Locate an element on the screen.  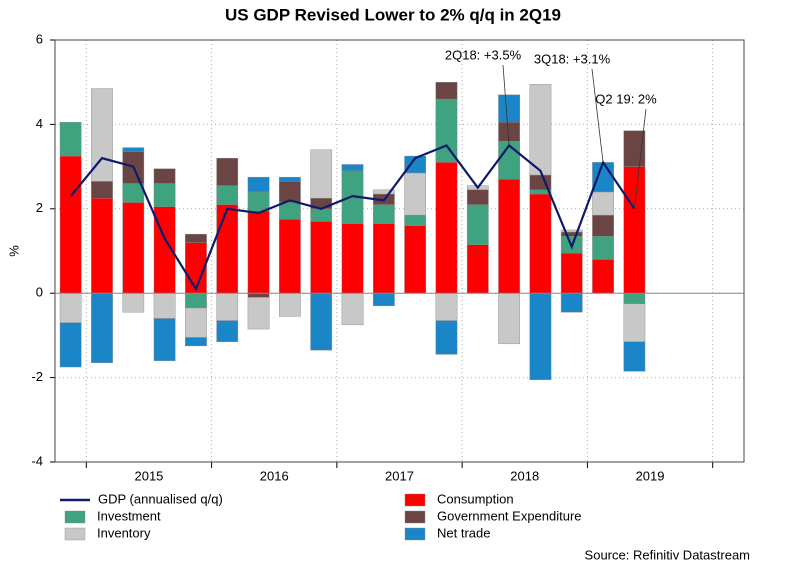
legend-label: Investment is located at coordinates (129, 515).